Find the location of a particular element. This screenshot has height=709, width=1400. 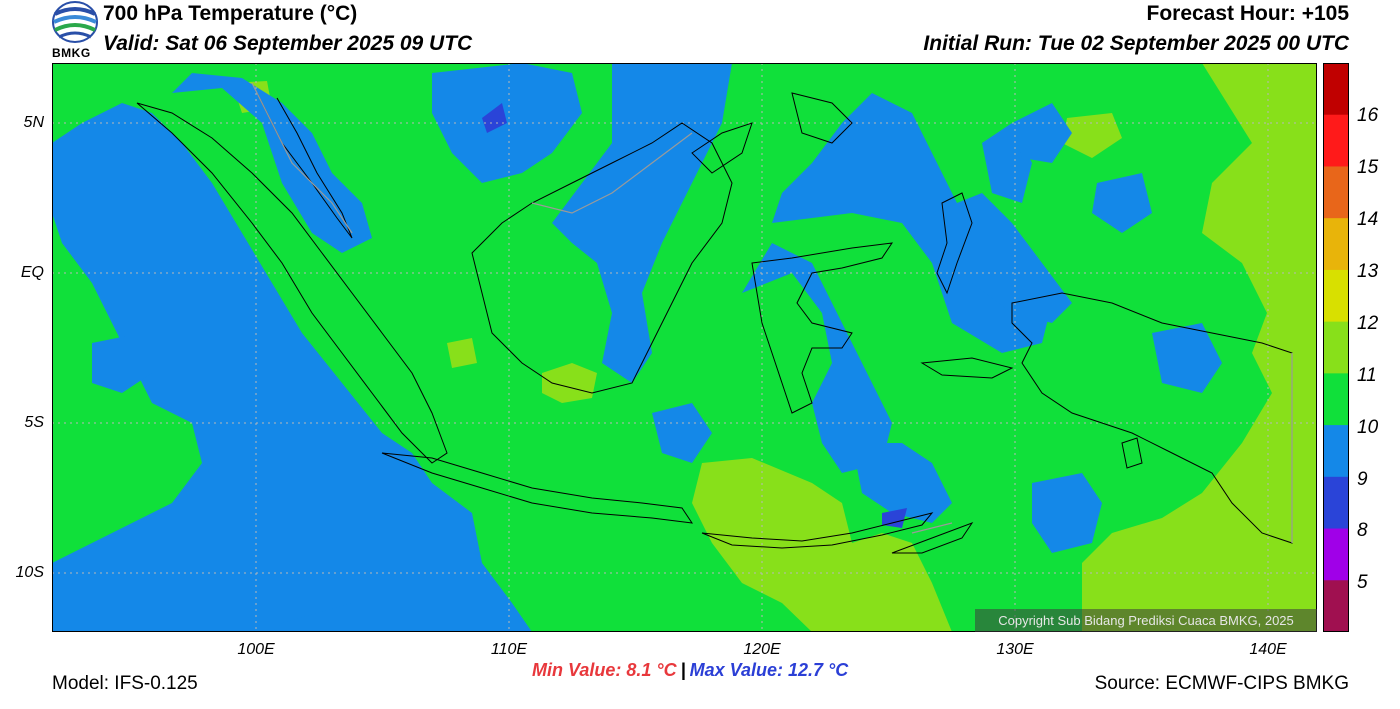

lon-label-130e: 130E is located at coordinates (1015, 649).